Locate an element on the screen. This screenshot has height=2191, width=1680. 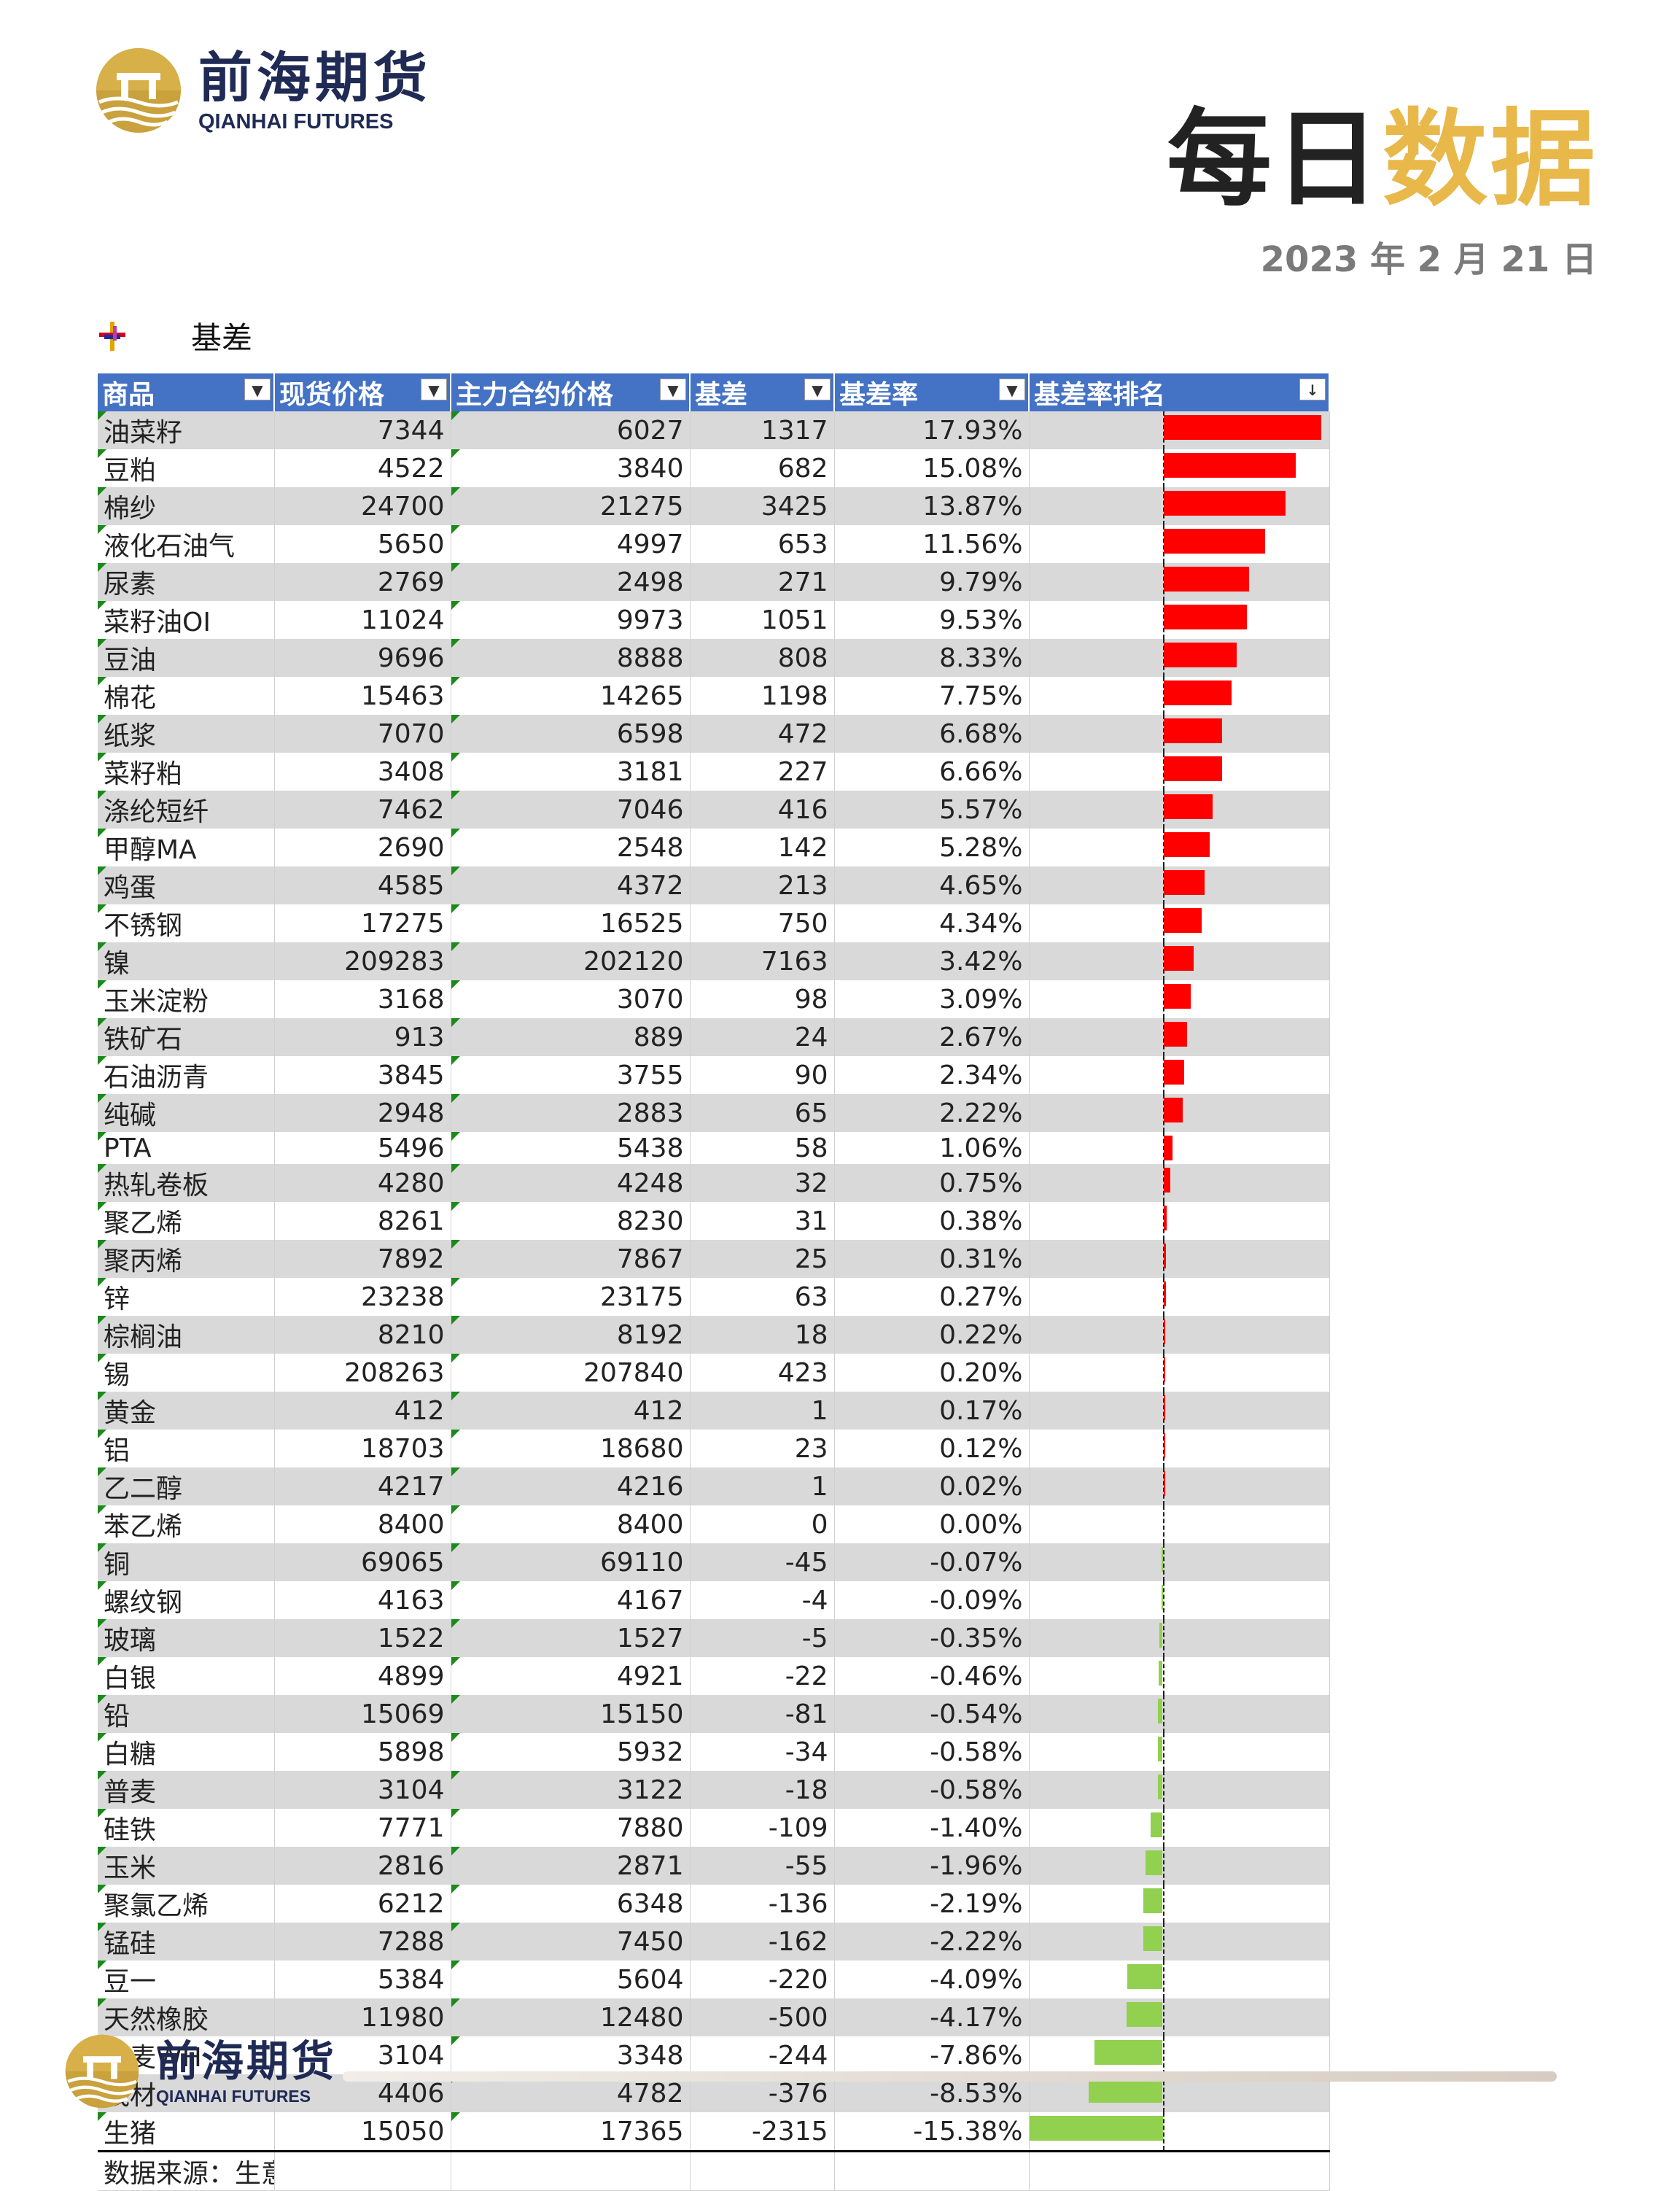
spot-price-cell: 412 is located at coordinates (362, 1411).